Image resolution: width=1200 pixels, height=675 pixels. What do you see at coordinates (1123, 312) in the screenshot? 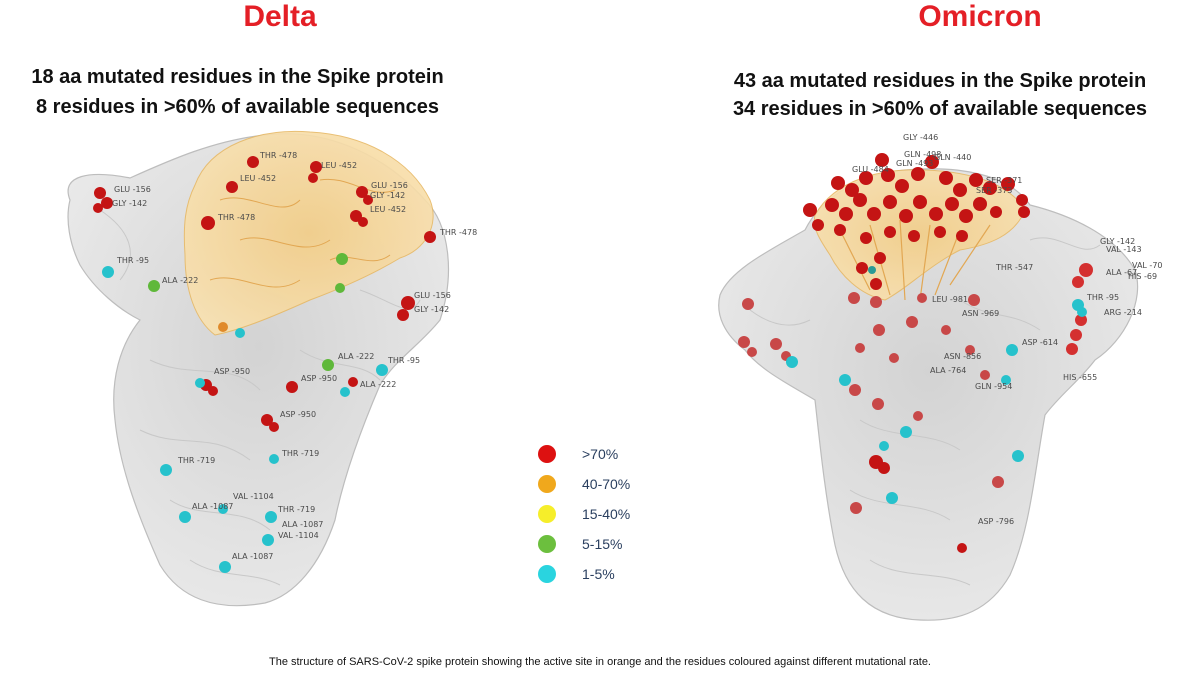
I see `residue-label: ARG -214` at bounding box center [1123, 312].